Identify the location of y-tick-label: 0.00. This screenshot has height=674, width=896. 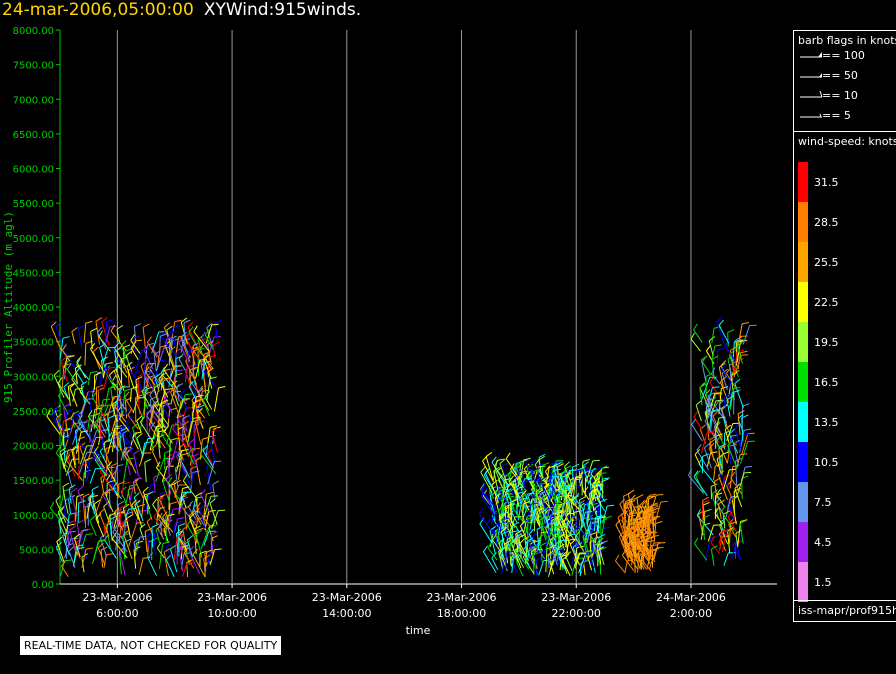
(43, 585).